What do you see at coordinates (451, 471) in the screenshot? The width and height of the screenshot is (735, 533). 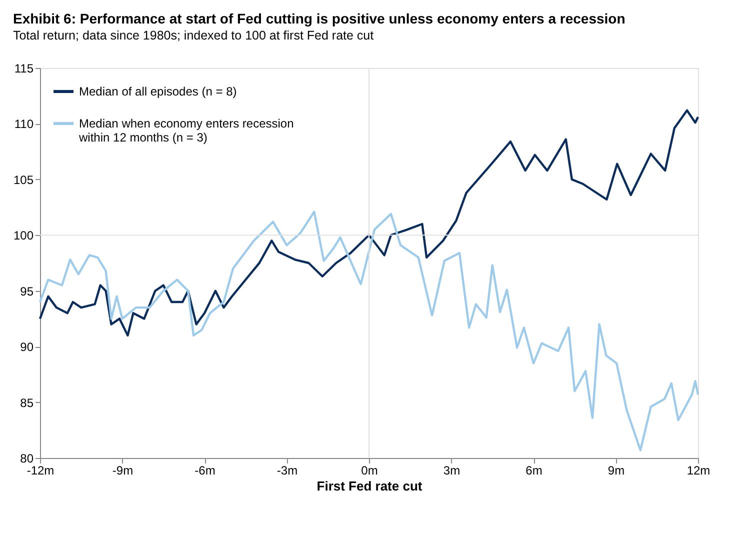 I see `x-tick-label: 3m` at bounding box center [451, 471].